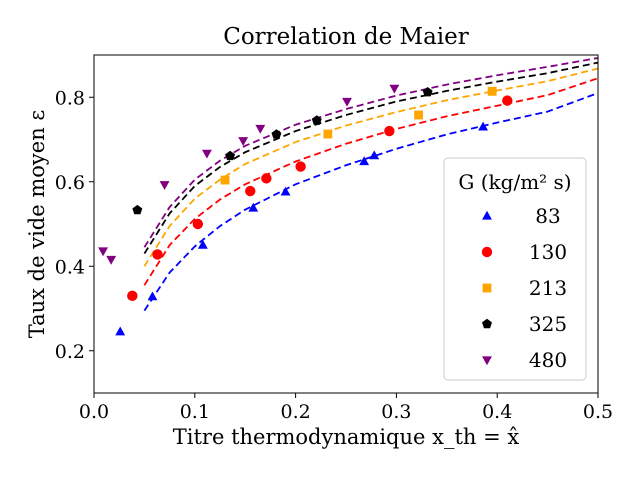 The width and height of the screenshot is (640, 480). Describe the element at coordinates (37, 224) in the screenshot. I see `y-axis-label: Taux de vide moyen ε` at that location.